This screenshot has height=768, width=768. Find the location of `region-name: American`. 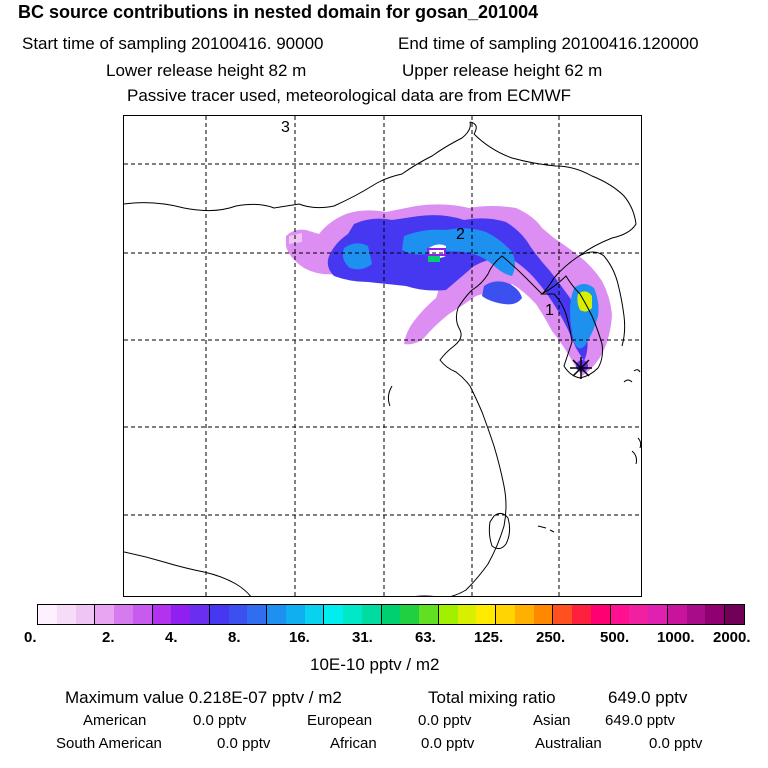

region-name: American is located at coordinates (115, 720).